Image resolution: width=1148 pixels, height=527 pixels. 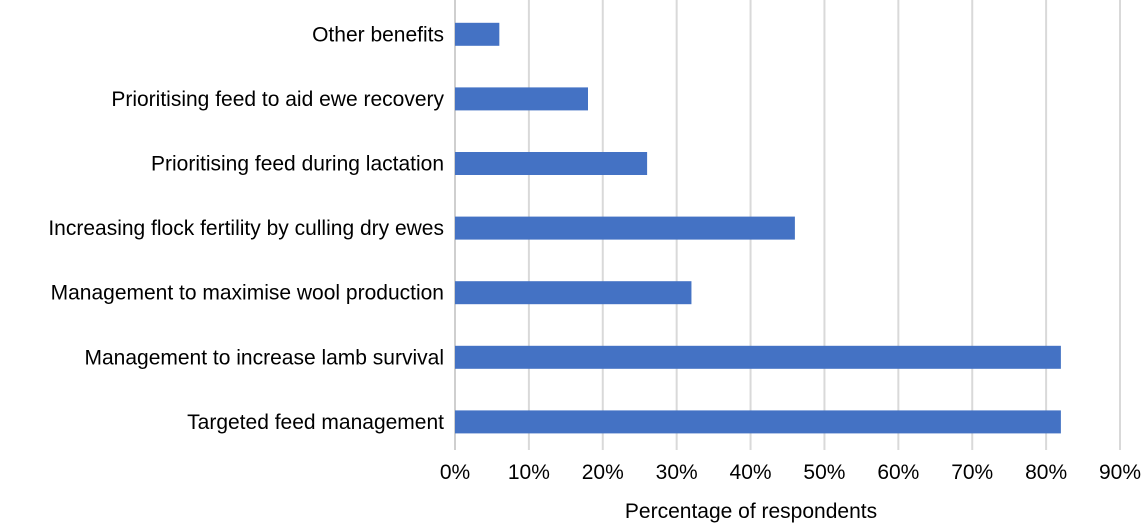 I want to click on x-tick-label: 10%, so click(x=529, y=472).